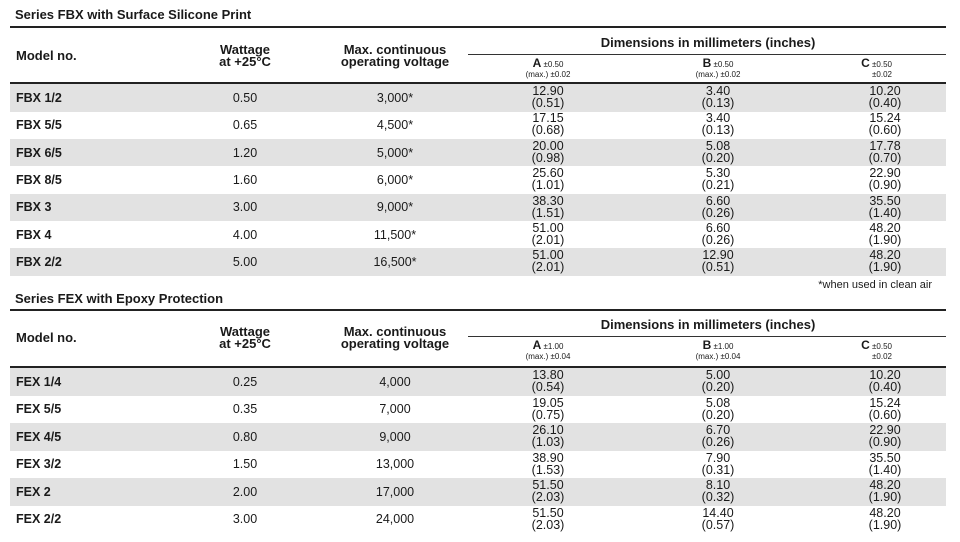 The width and height of the screenshot is (960, 542). I want to click on dimension-a-inch: (0.75), so click(548, 414).